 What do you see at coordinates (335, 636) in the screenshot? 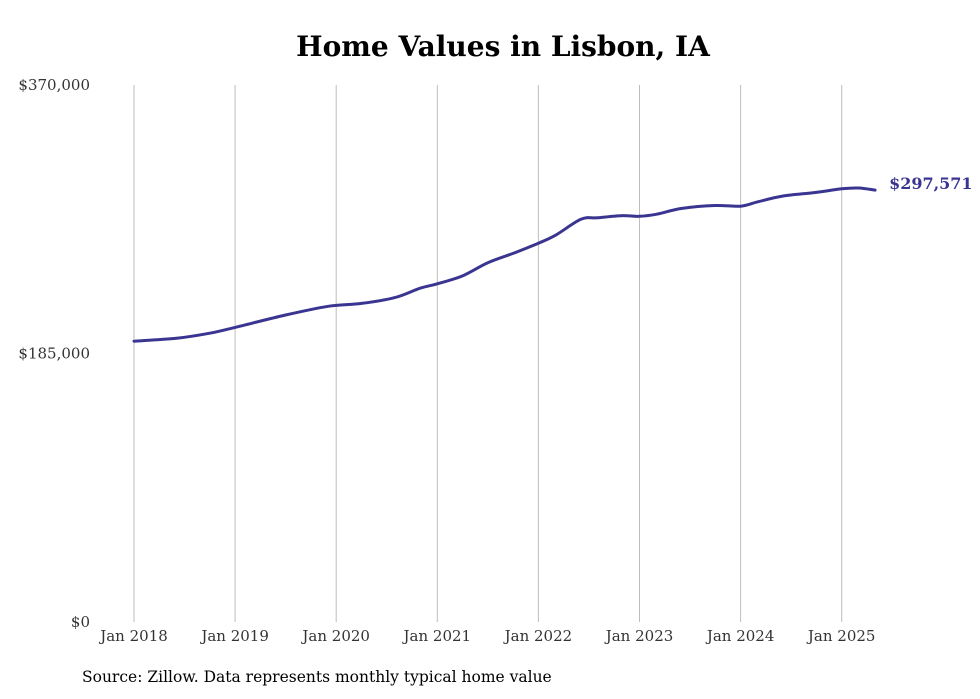
I see `x-tick-label: Jan 2020` at bounding box center [335, 636].